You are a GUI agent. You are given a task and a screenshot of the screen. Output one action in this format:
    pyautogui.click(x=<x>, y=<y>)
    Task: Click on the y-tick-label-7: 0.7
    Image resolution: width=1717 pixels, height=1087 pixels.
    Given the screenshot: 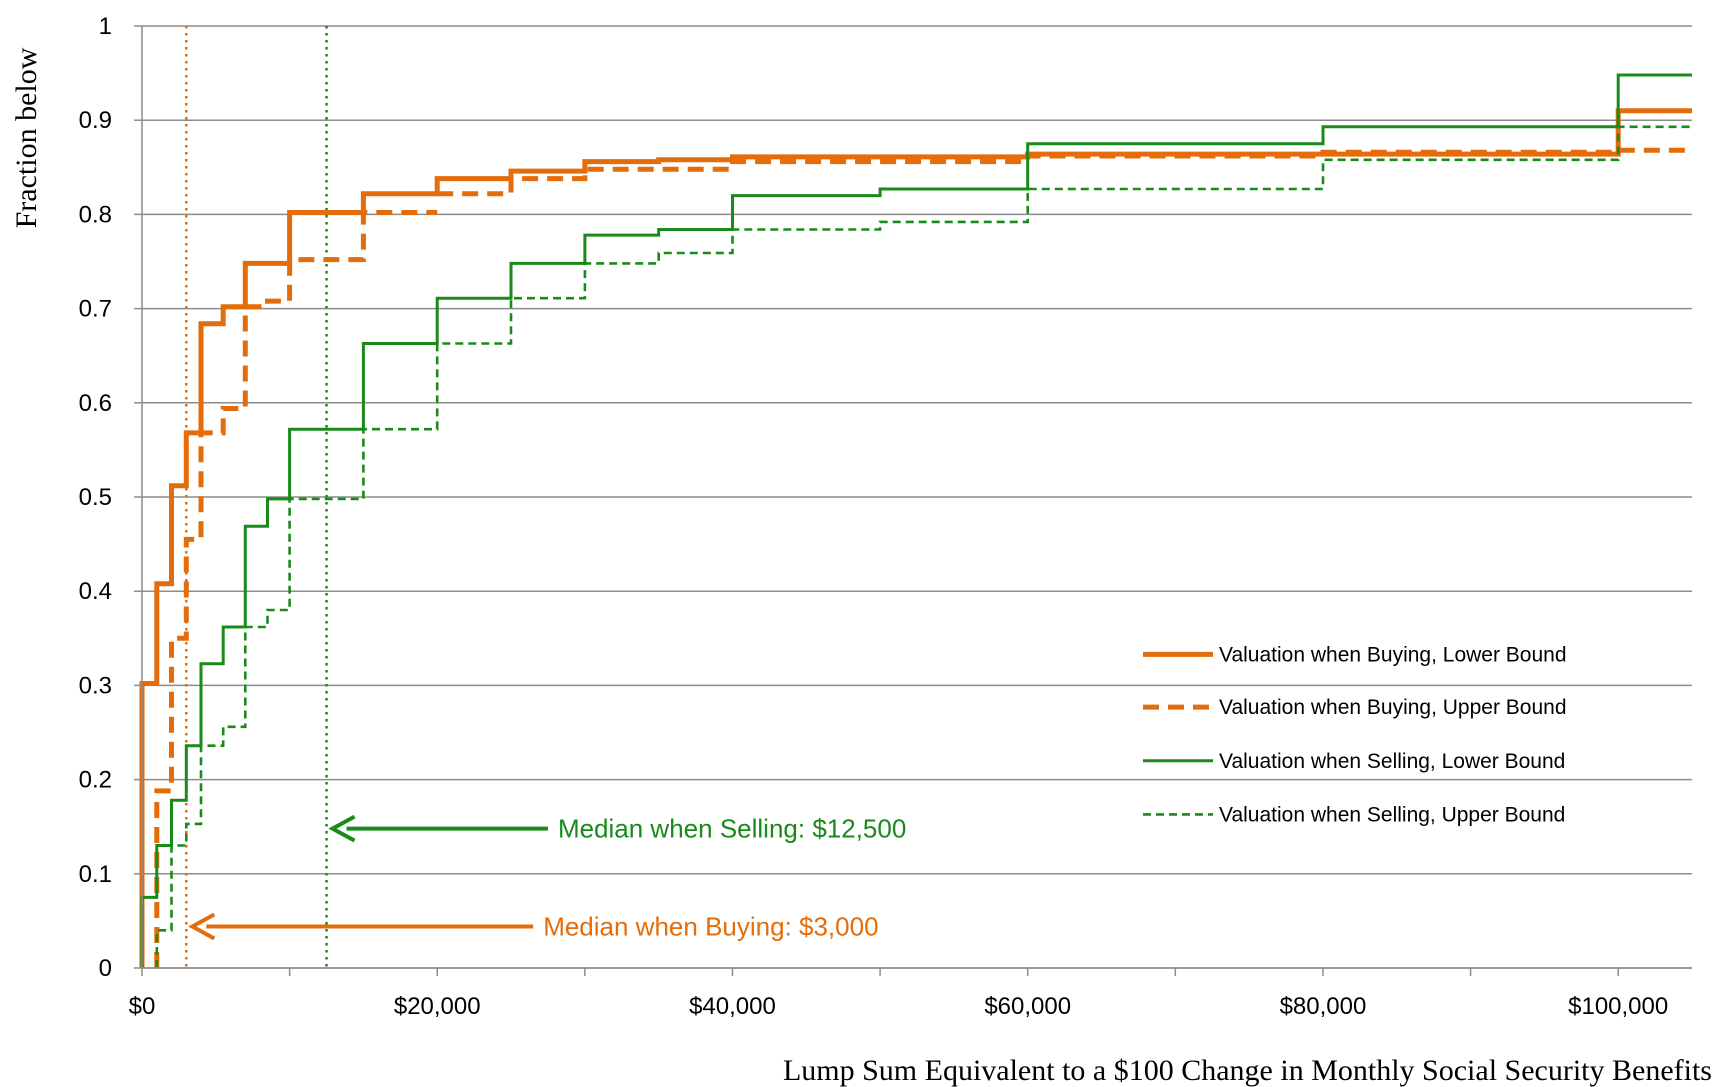 What is the action you would take?
    pyautogui.click(x=95, y=309)
    